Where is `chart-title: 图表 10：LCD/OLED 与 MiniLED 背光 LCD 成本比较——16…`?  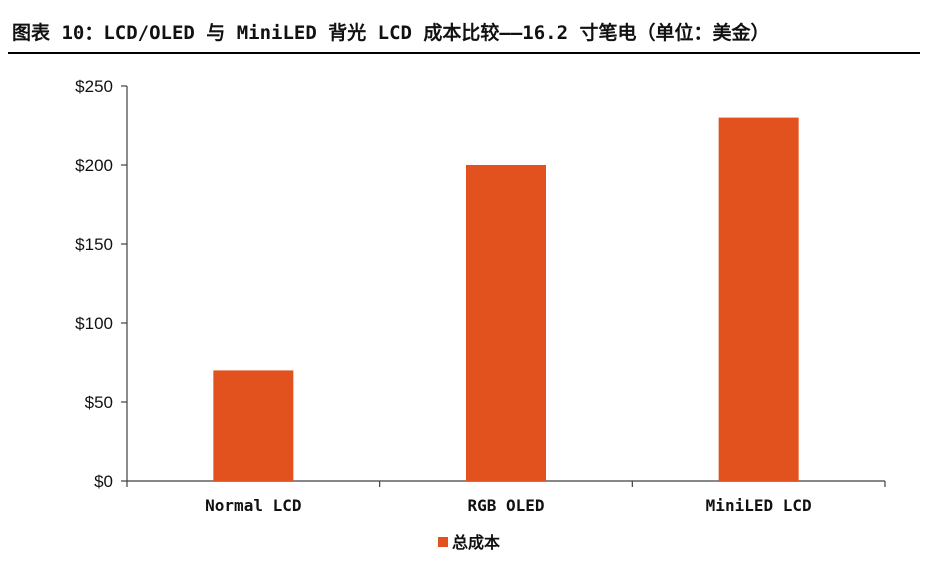
chart-title: 图表 10：LCD/OLED 与 MiniLED 背光 LCD 成本比较——16… is located at coordinates (391, 33).